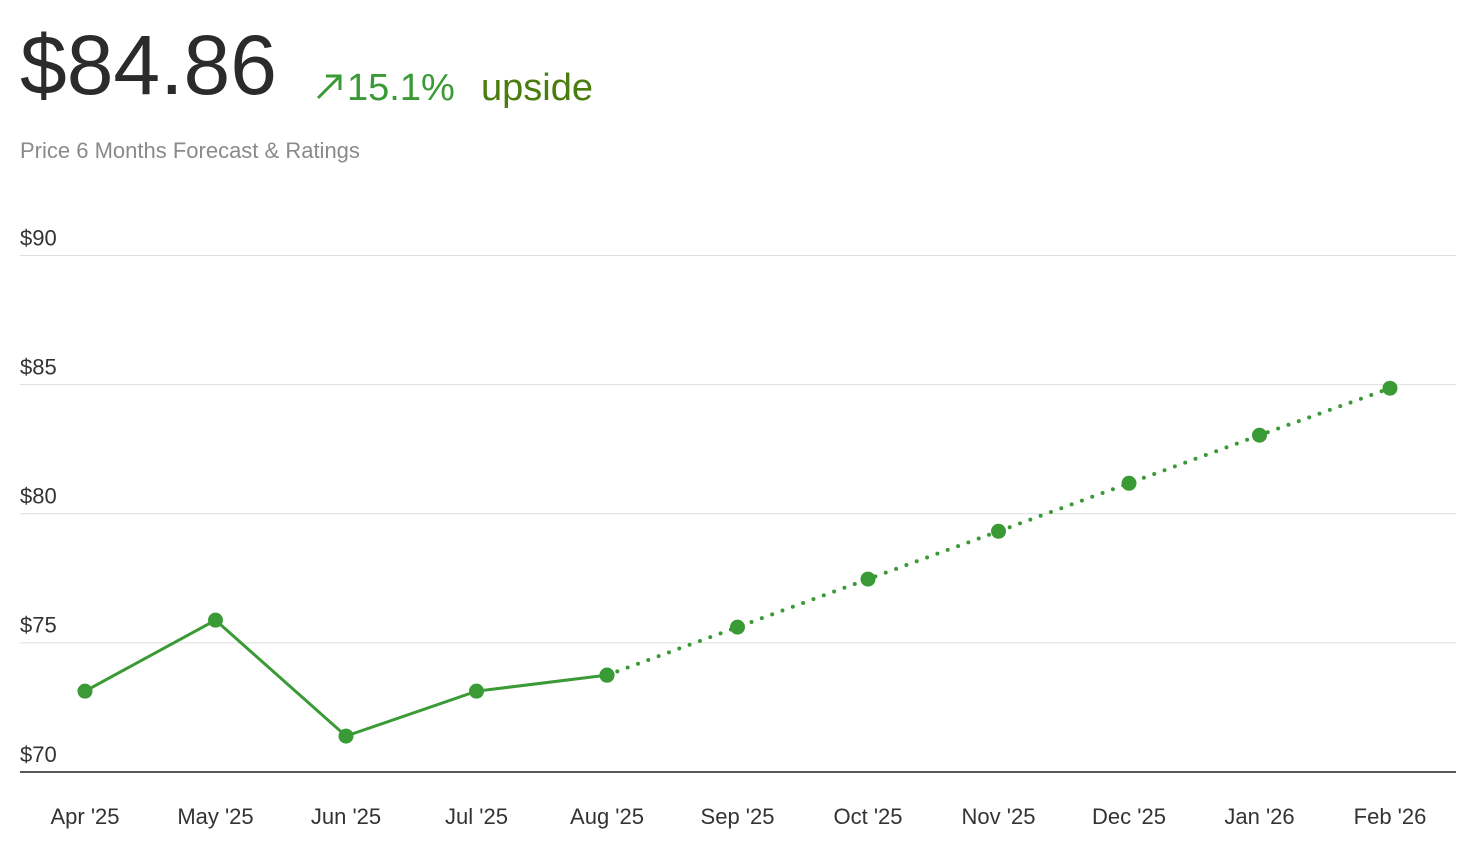 This screenshot has height=865, width=1484. I want to click on series-line, so click(346, 678).